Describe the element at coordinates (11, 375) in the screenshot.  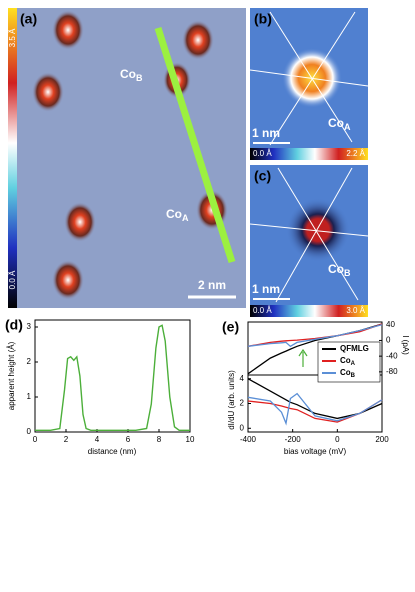
I see `y-axis-label: apparent height (Å)` at that location.